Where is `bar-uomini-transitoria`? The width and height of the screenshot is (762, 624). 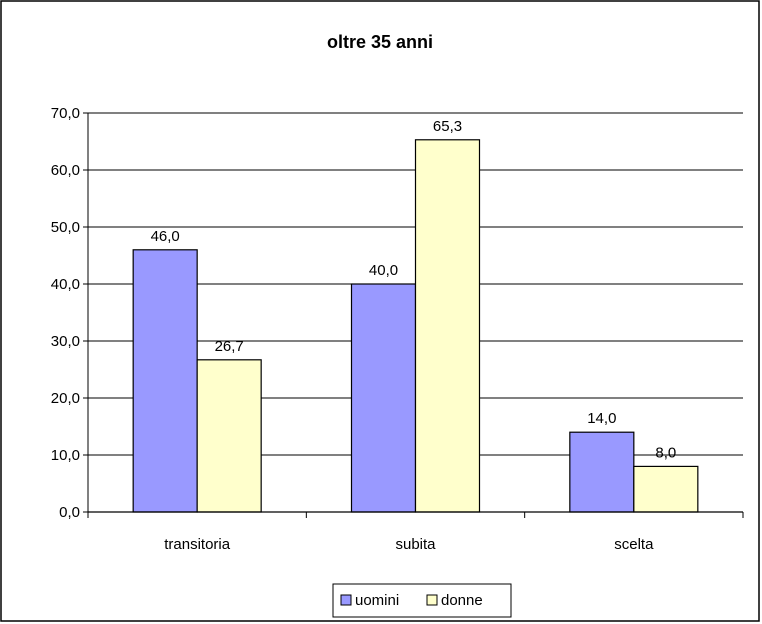 bar-uomini-transitoria is located at coordinates (165, 381).